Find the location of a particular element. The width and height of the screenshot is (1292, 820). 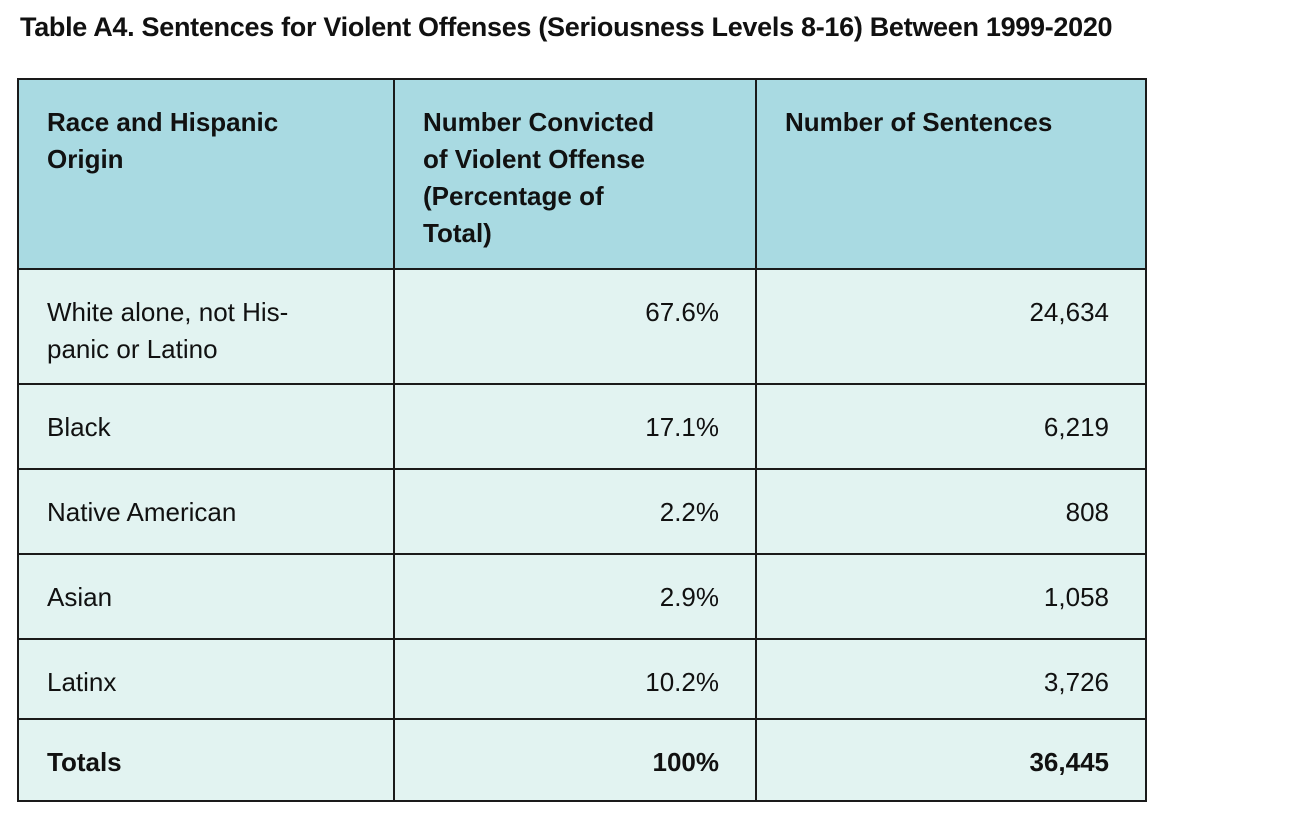

percentage-cell: 17.1% is located at coordinates (575, 426).